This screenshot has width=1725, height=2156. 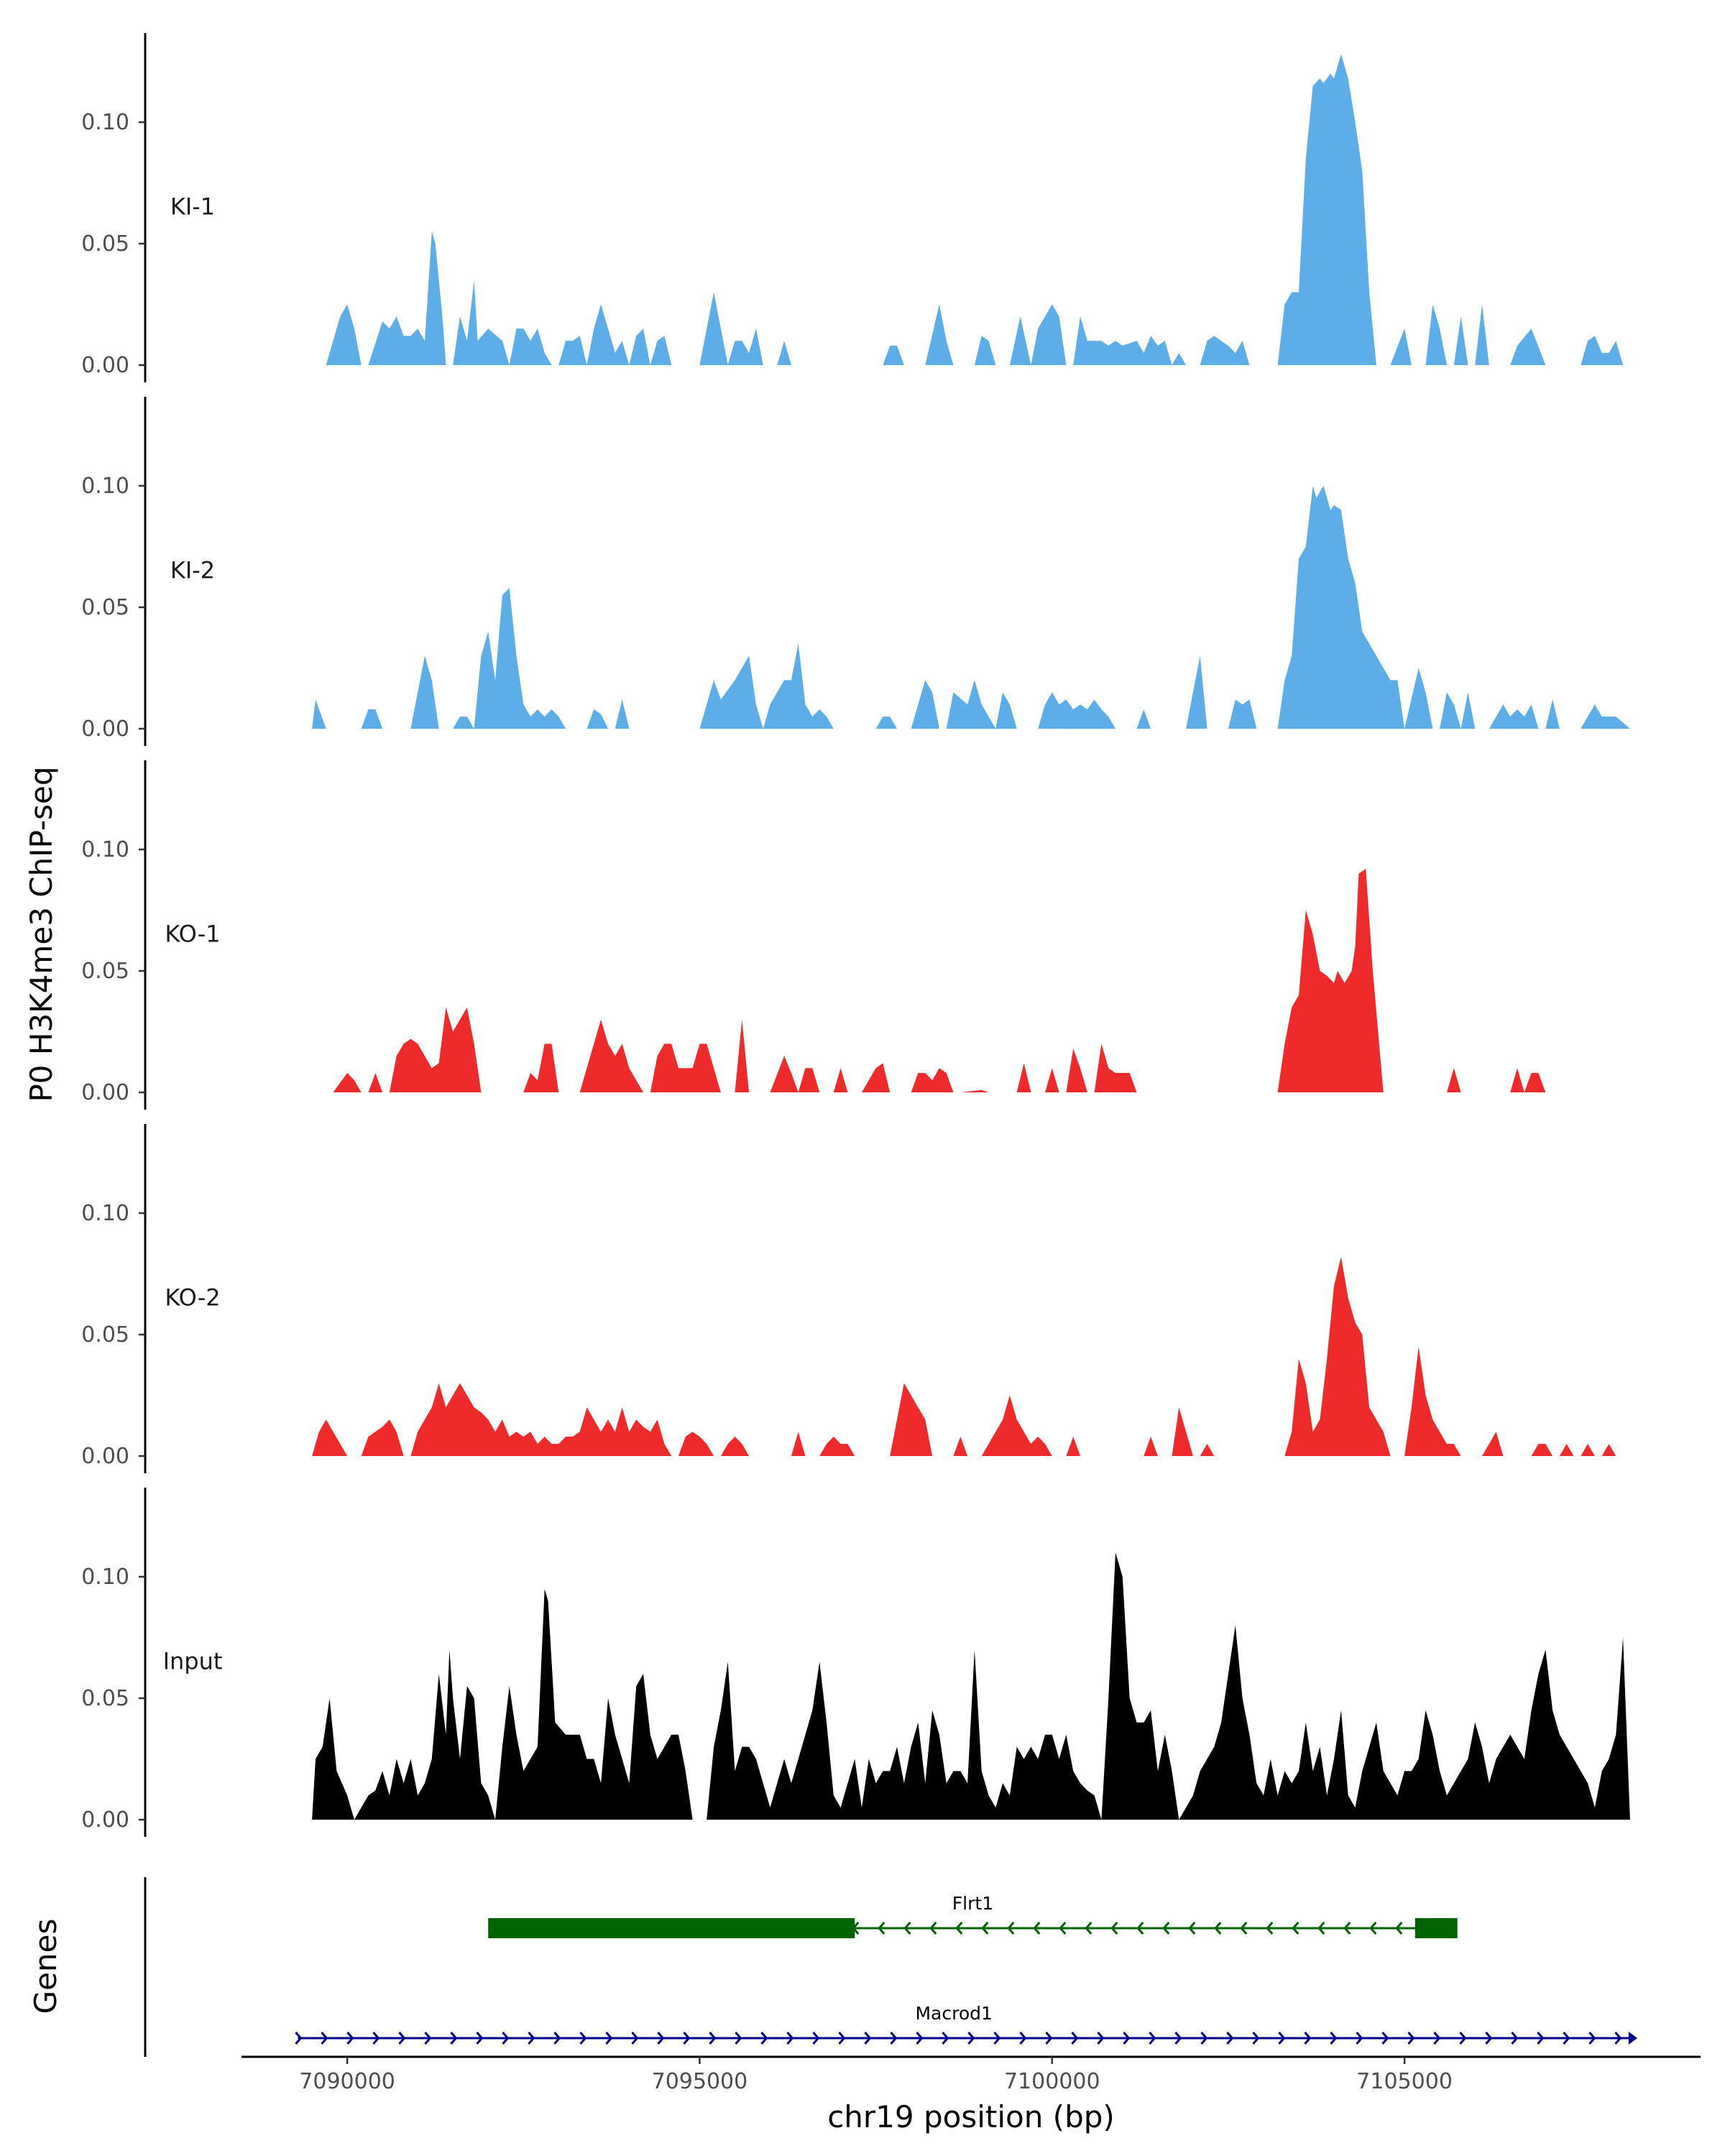 I want to click on gene-label: Macrod1, so click(x=953, y=2013).